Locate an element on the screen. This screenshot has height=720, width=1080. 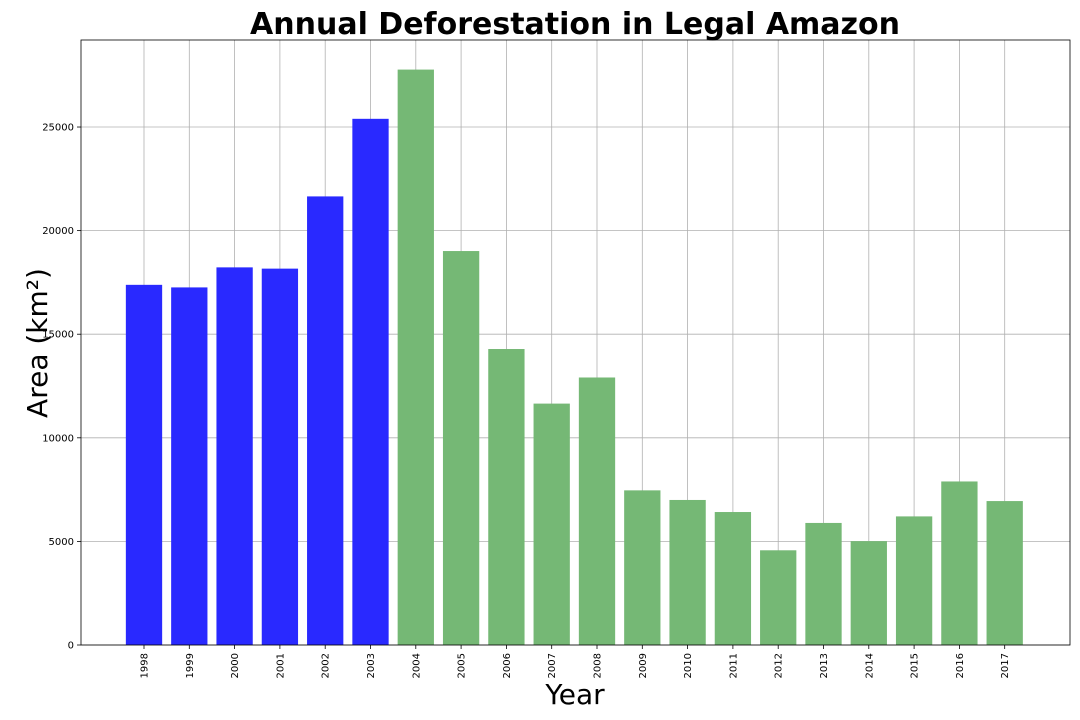
x-tick-label: 2002 is located at coordinates (326, 665).